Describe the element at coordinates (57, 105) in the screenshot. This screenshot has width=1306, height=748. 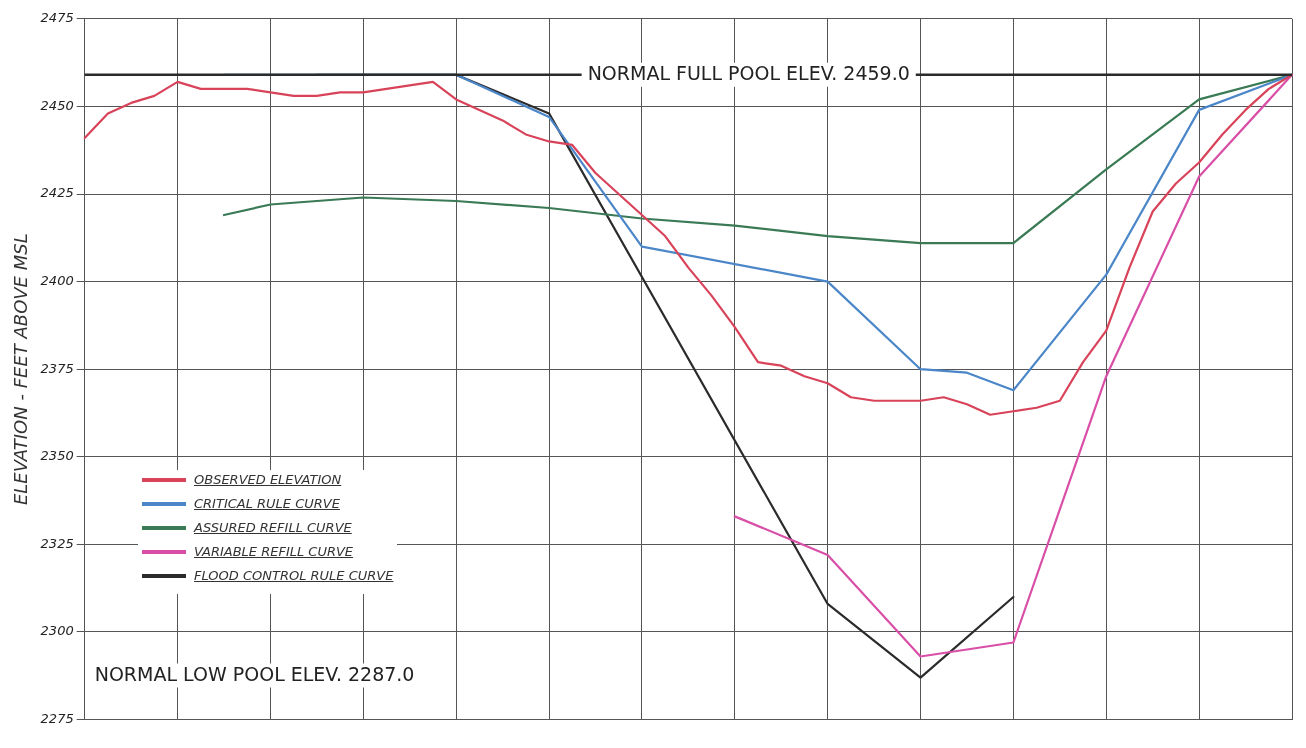
I see `y-tick-label: 2450` at that location.